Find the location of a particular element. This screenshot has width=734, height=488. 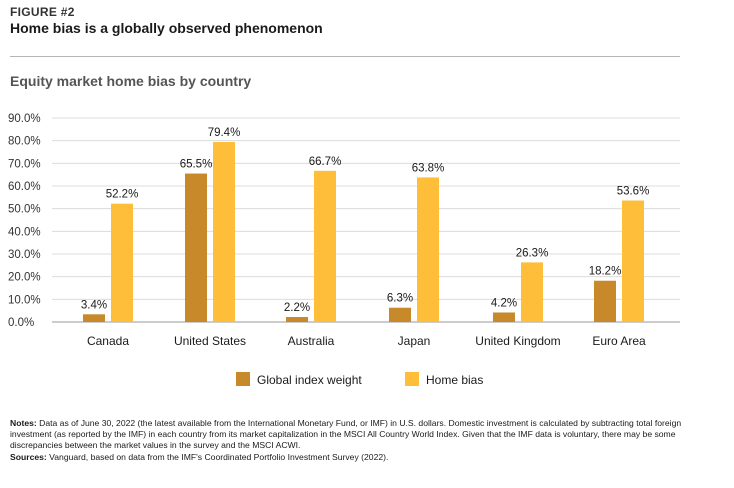

data-label-global-index-weight: 3.4% is located at coordinates (94, 305).